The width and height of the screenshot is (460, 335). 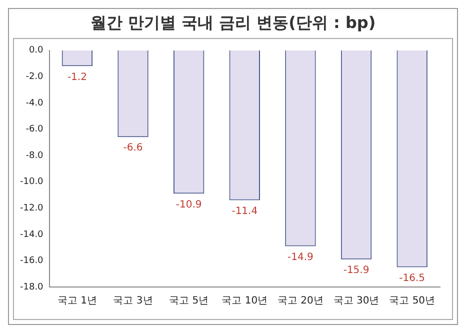 I want to click on data-label: -6.6, so click(x=133, y=148).